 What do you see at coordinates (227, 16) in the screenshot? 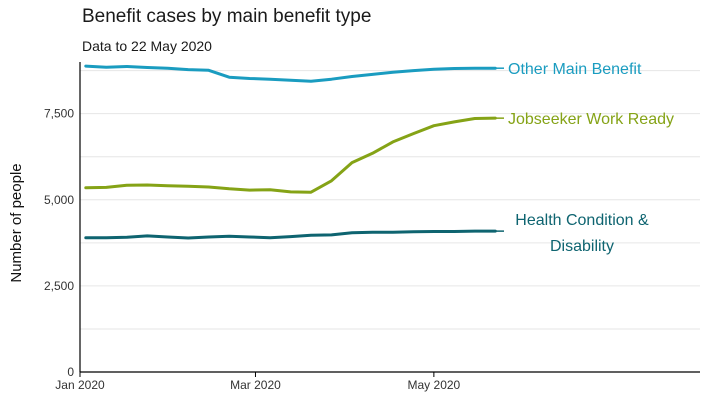
I see `chart-title: Benefit cases by main benefit type` at bounding box center [227, 16].